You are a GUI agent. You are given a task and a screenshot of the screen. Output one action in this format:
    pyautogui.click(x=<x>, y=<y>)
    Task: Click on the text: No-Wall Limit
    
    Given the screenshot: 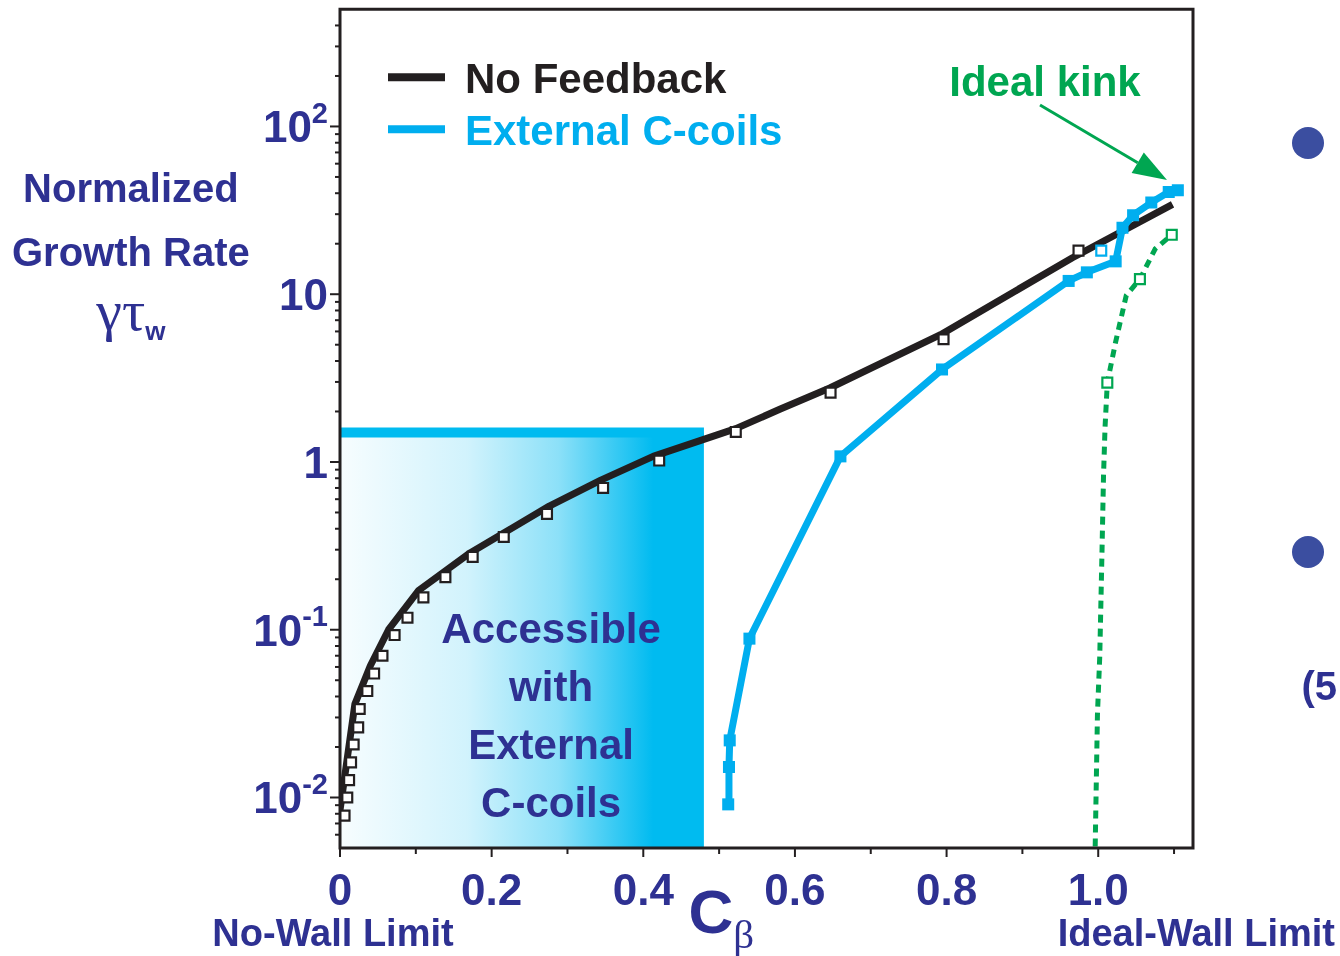 What is the action you would take?
    pyautogui.click(x=333, y=933)
    